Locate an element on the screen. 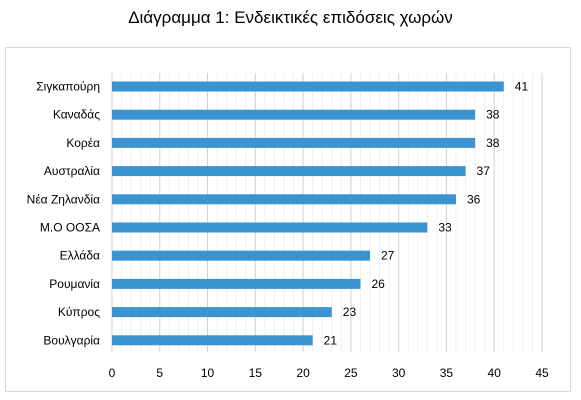 This screenshot has width=581, height=400. x-tick-label: 0 is located at coordinates (112, 373).